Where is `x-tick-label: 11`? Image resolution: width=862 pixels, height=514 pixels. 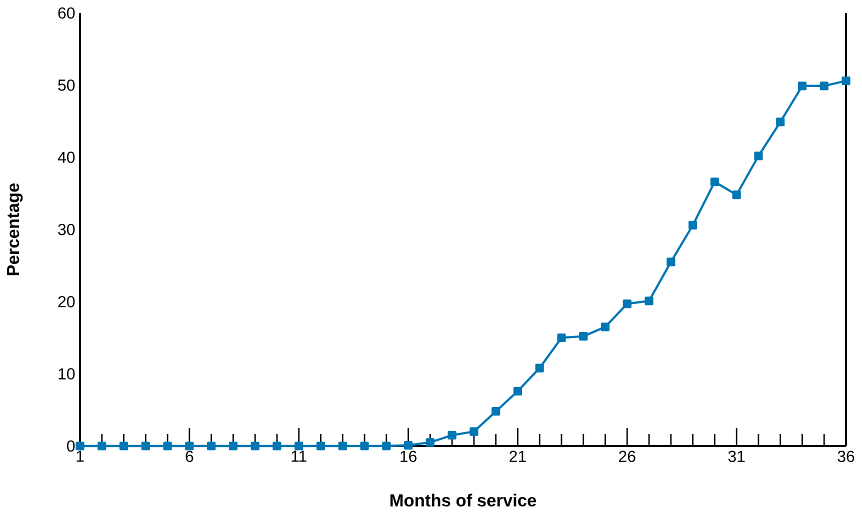 x-tick-label: 11 is located at coordinates (299, 456).